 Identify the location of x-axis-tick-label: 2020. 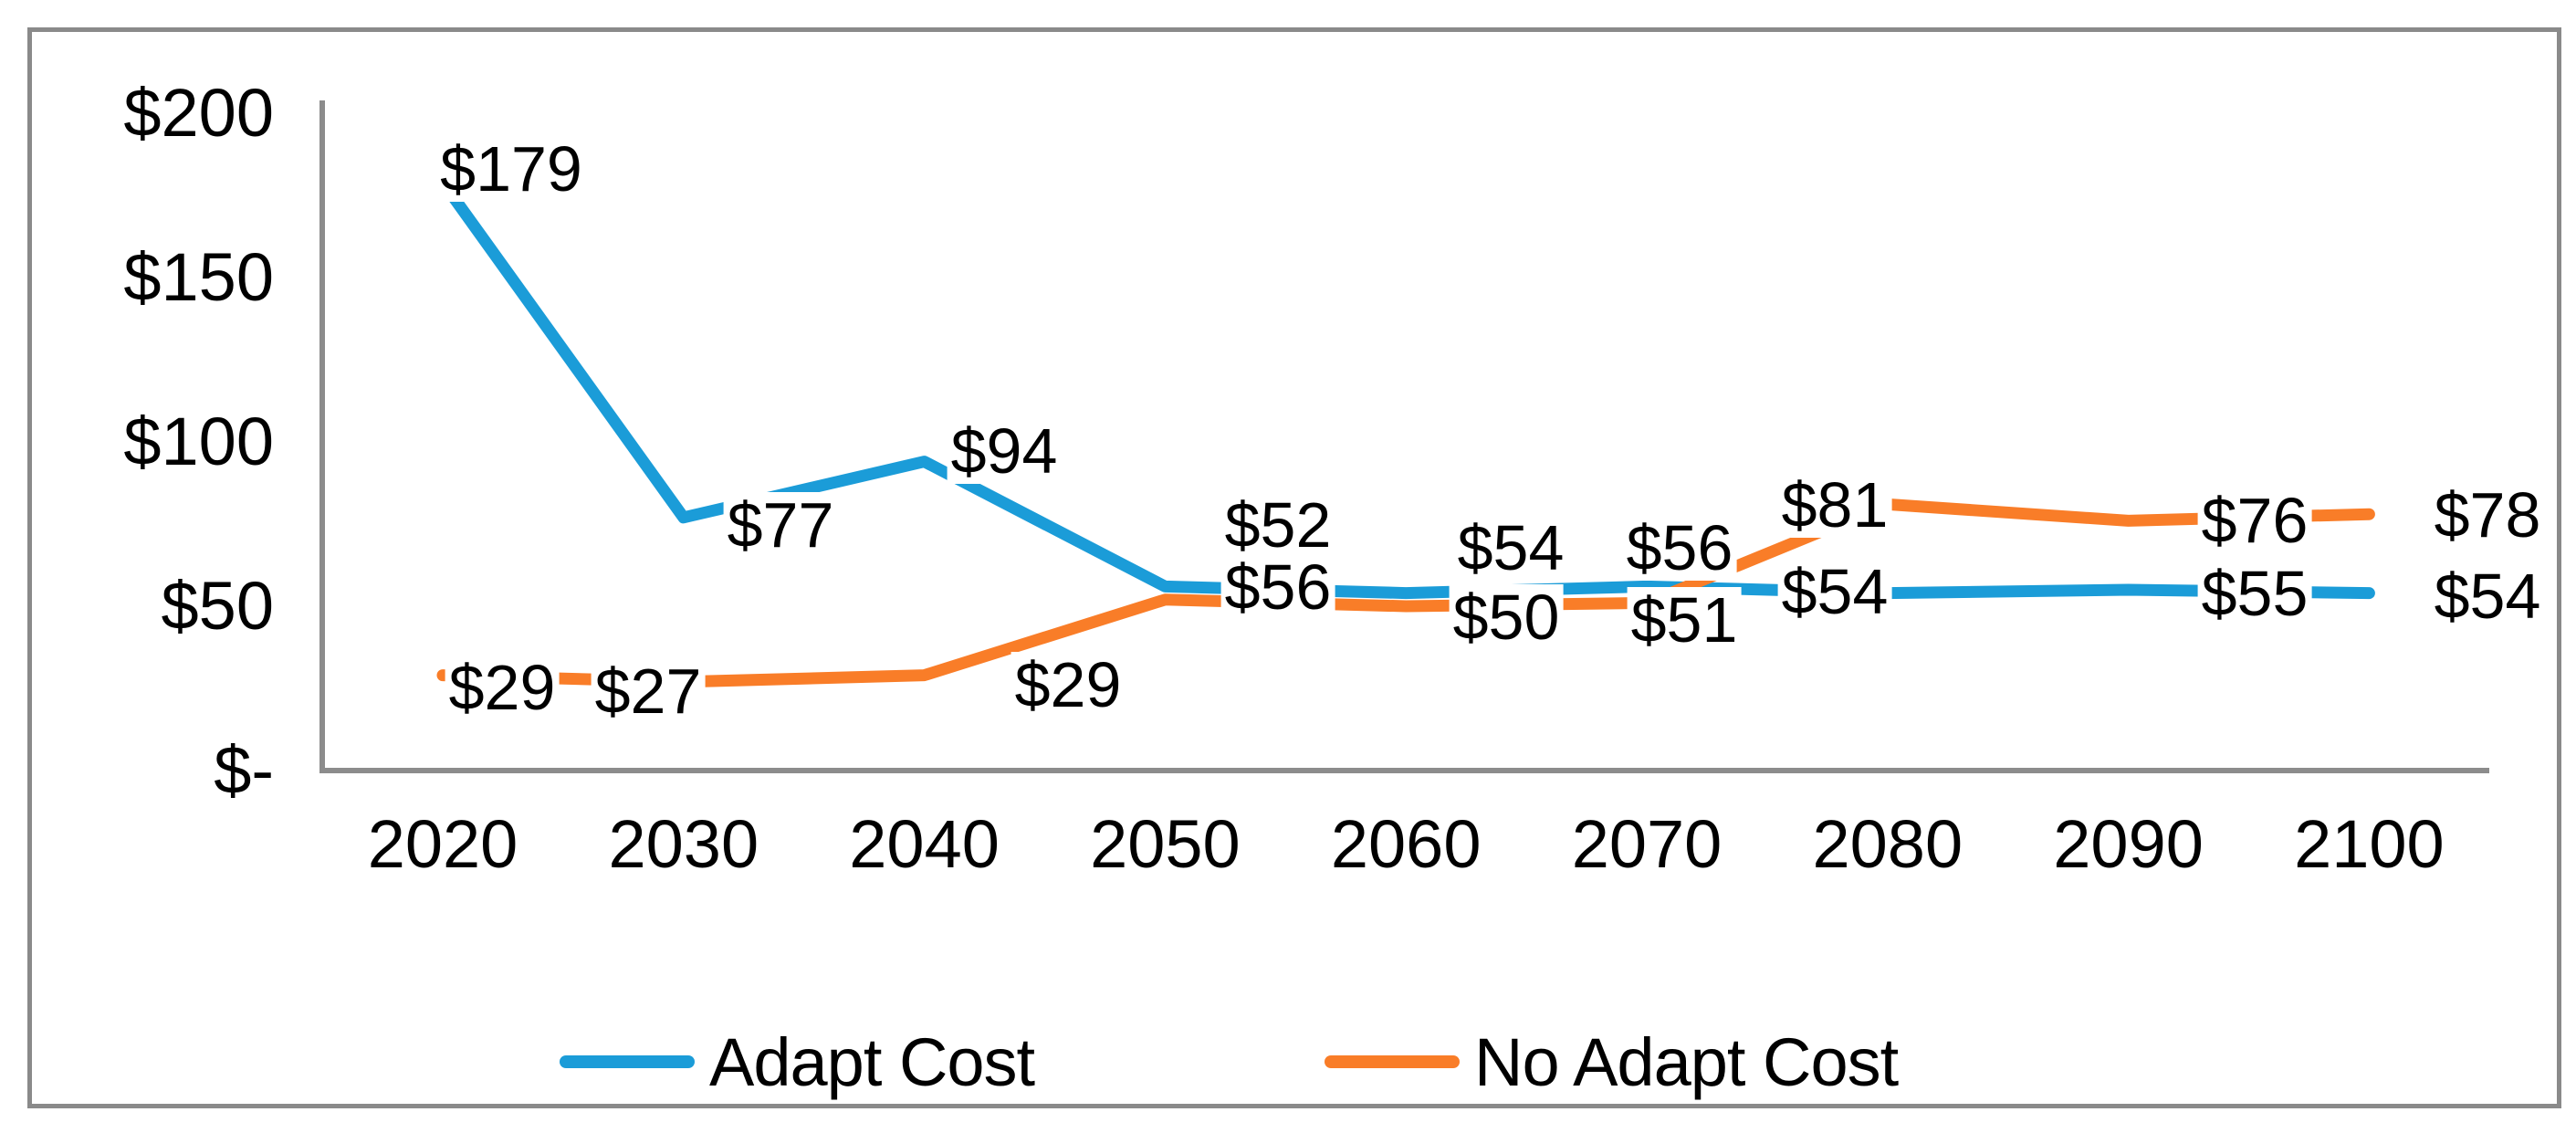
(442, 844).